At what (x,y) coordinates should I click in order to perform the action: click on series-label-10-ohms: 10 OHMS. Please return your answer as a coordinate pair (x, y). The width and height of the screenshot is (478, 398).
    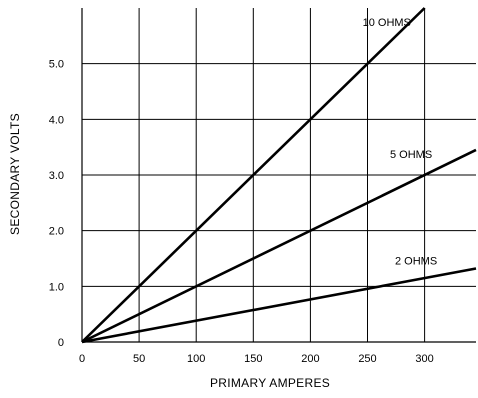
    Looking at the image, I should click on (387, 23).